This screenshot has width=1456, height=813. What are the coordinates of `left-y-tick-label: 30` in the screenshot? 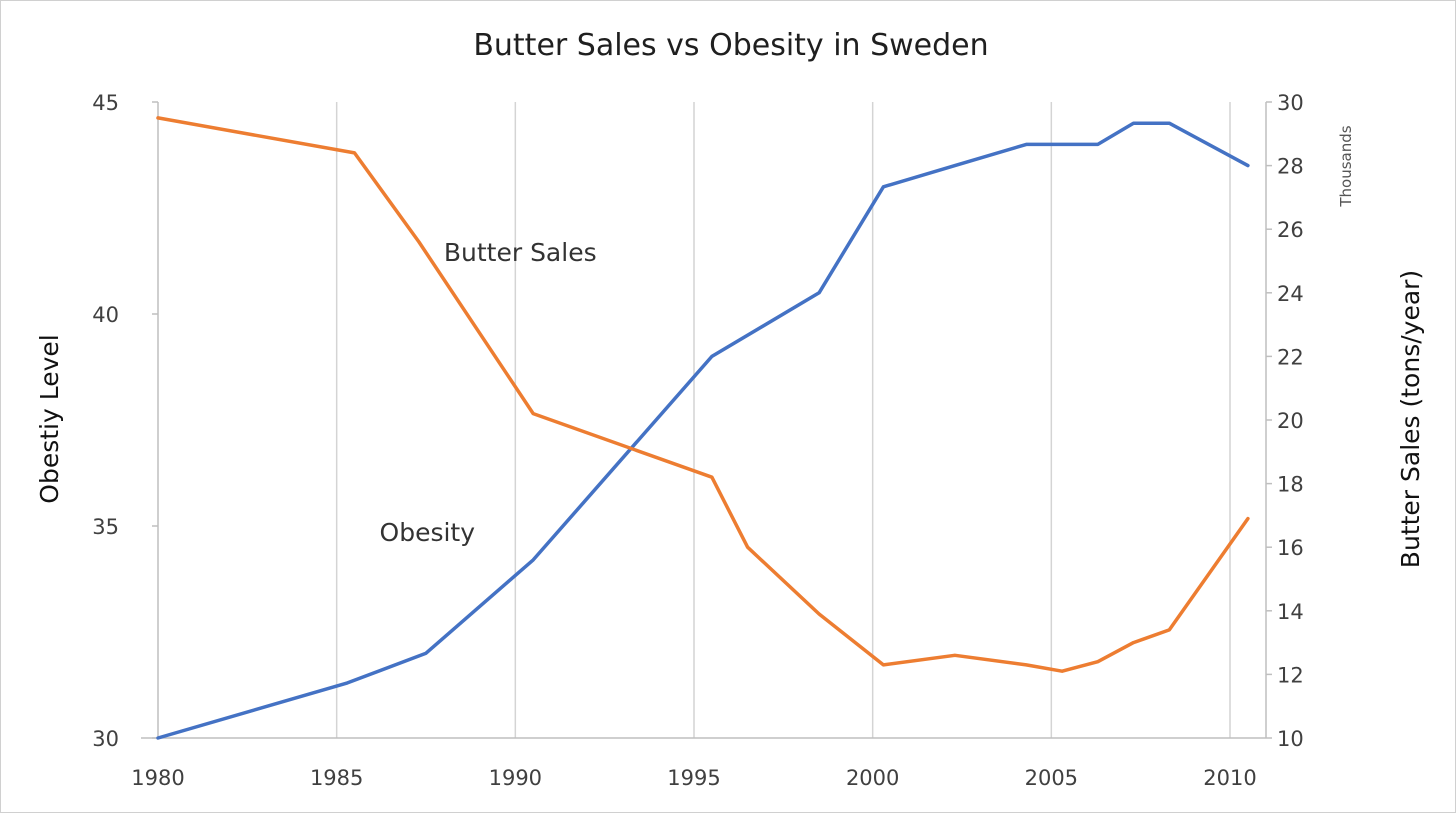 It's located at (105, 739).